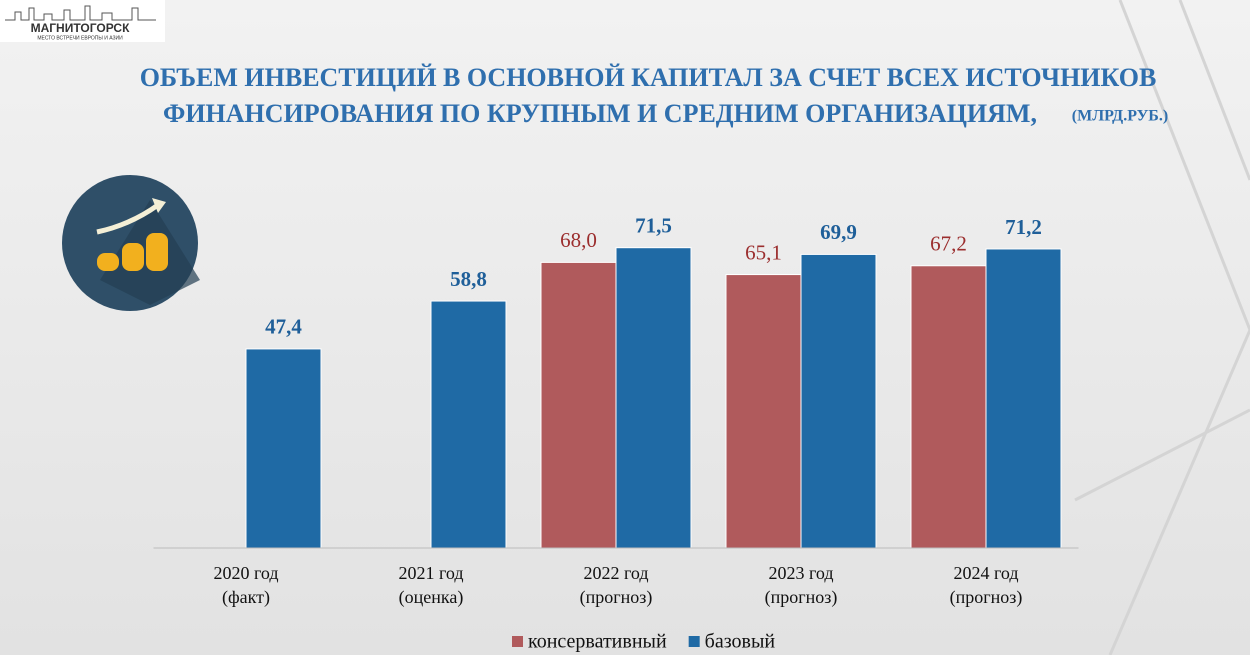 Image resolution: width=1250 pixels, height=655 pixels. Describe the element at coordinates (430, 573) in the screenshot. I see `x-tick-label: 2021 год` at that location.